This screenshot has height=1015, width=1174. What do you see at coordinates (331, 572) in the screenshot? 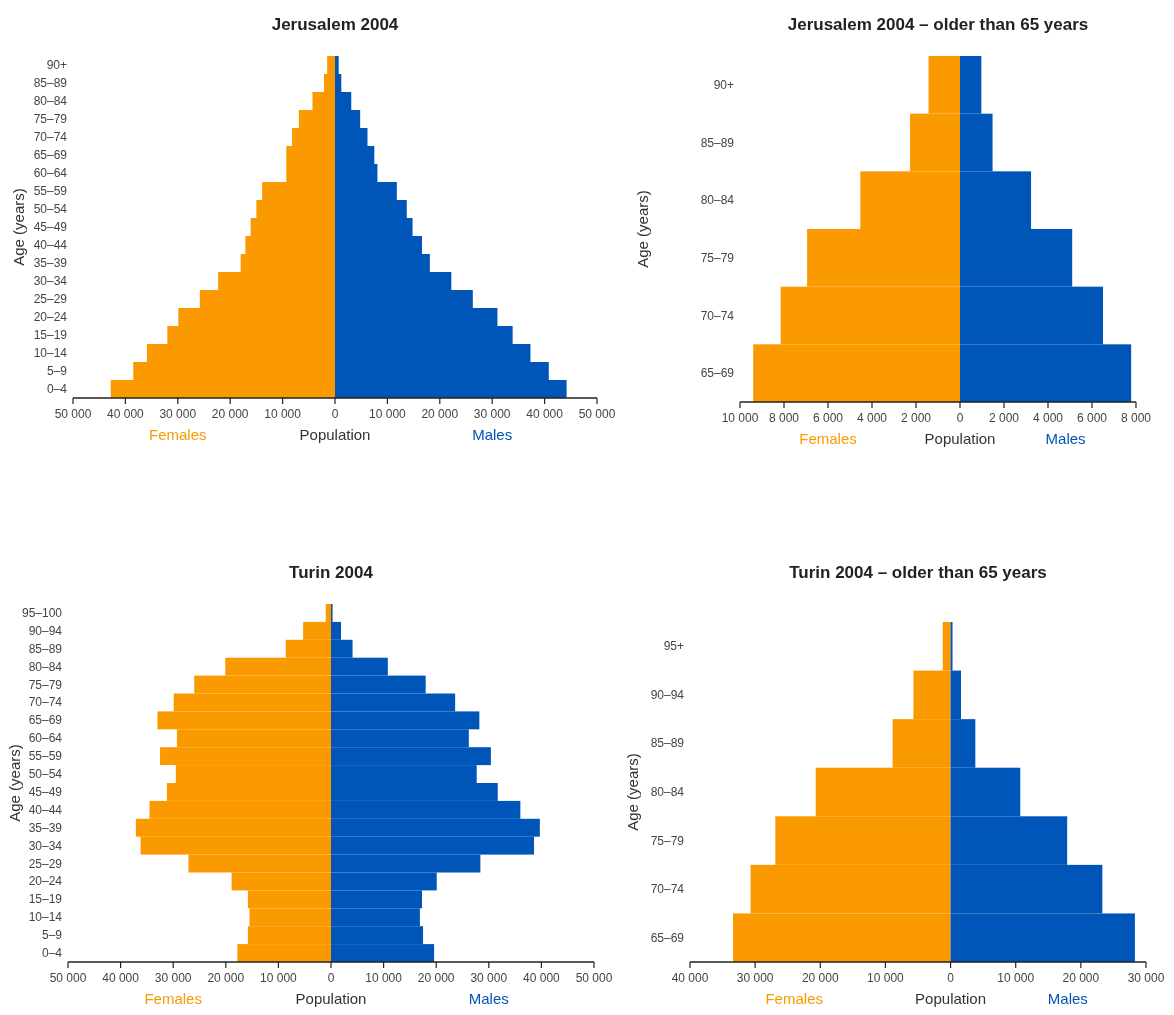
I see `chart-title: Turin 2004` at bounding box center [331, 572].